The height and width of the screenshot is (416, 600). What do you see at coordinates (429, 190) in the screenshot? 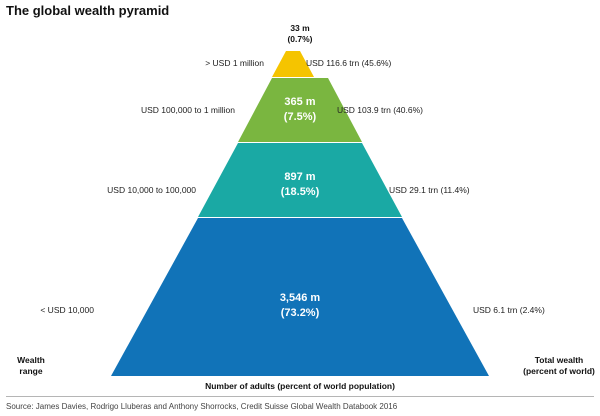
I see `total-wealth-tier-2: USD 29.1 trn (11.4%)` at bounding box center [429, 190].